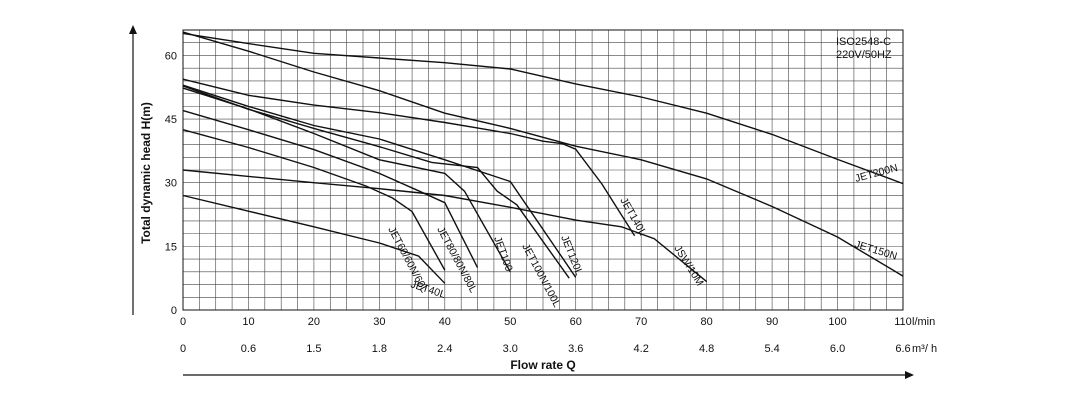  What do you see at coordinates (641, 349) in the screenshot?
I see `x-tick-label-m3h: 4.2` at bounding box center [641, 349].